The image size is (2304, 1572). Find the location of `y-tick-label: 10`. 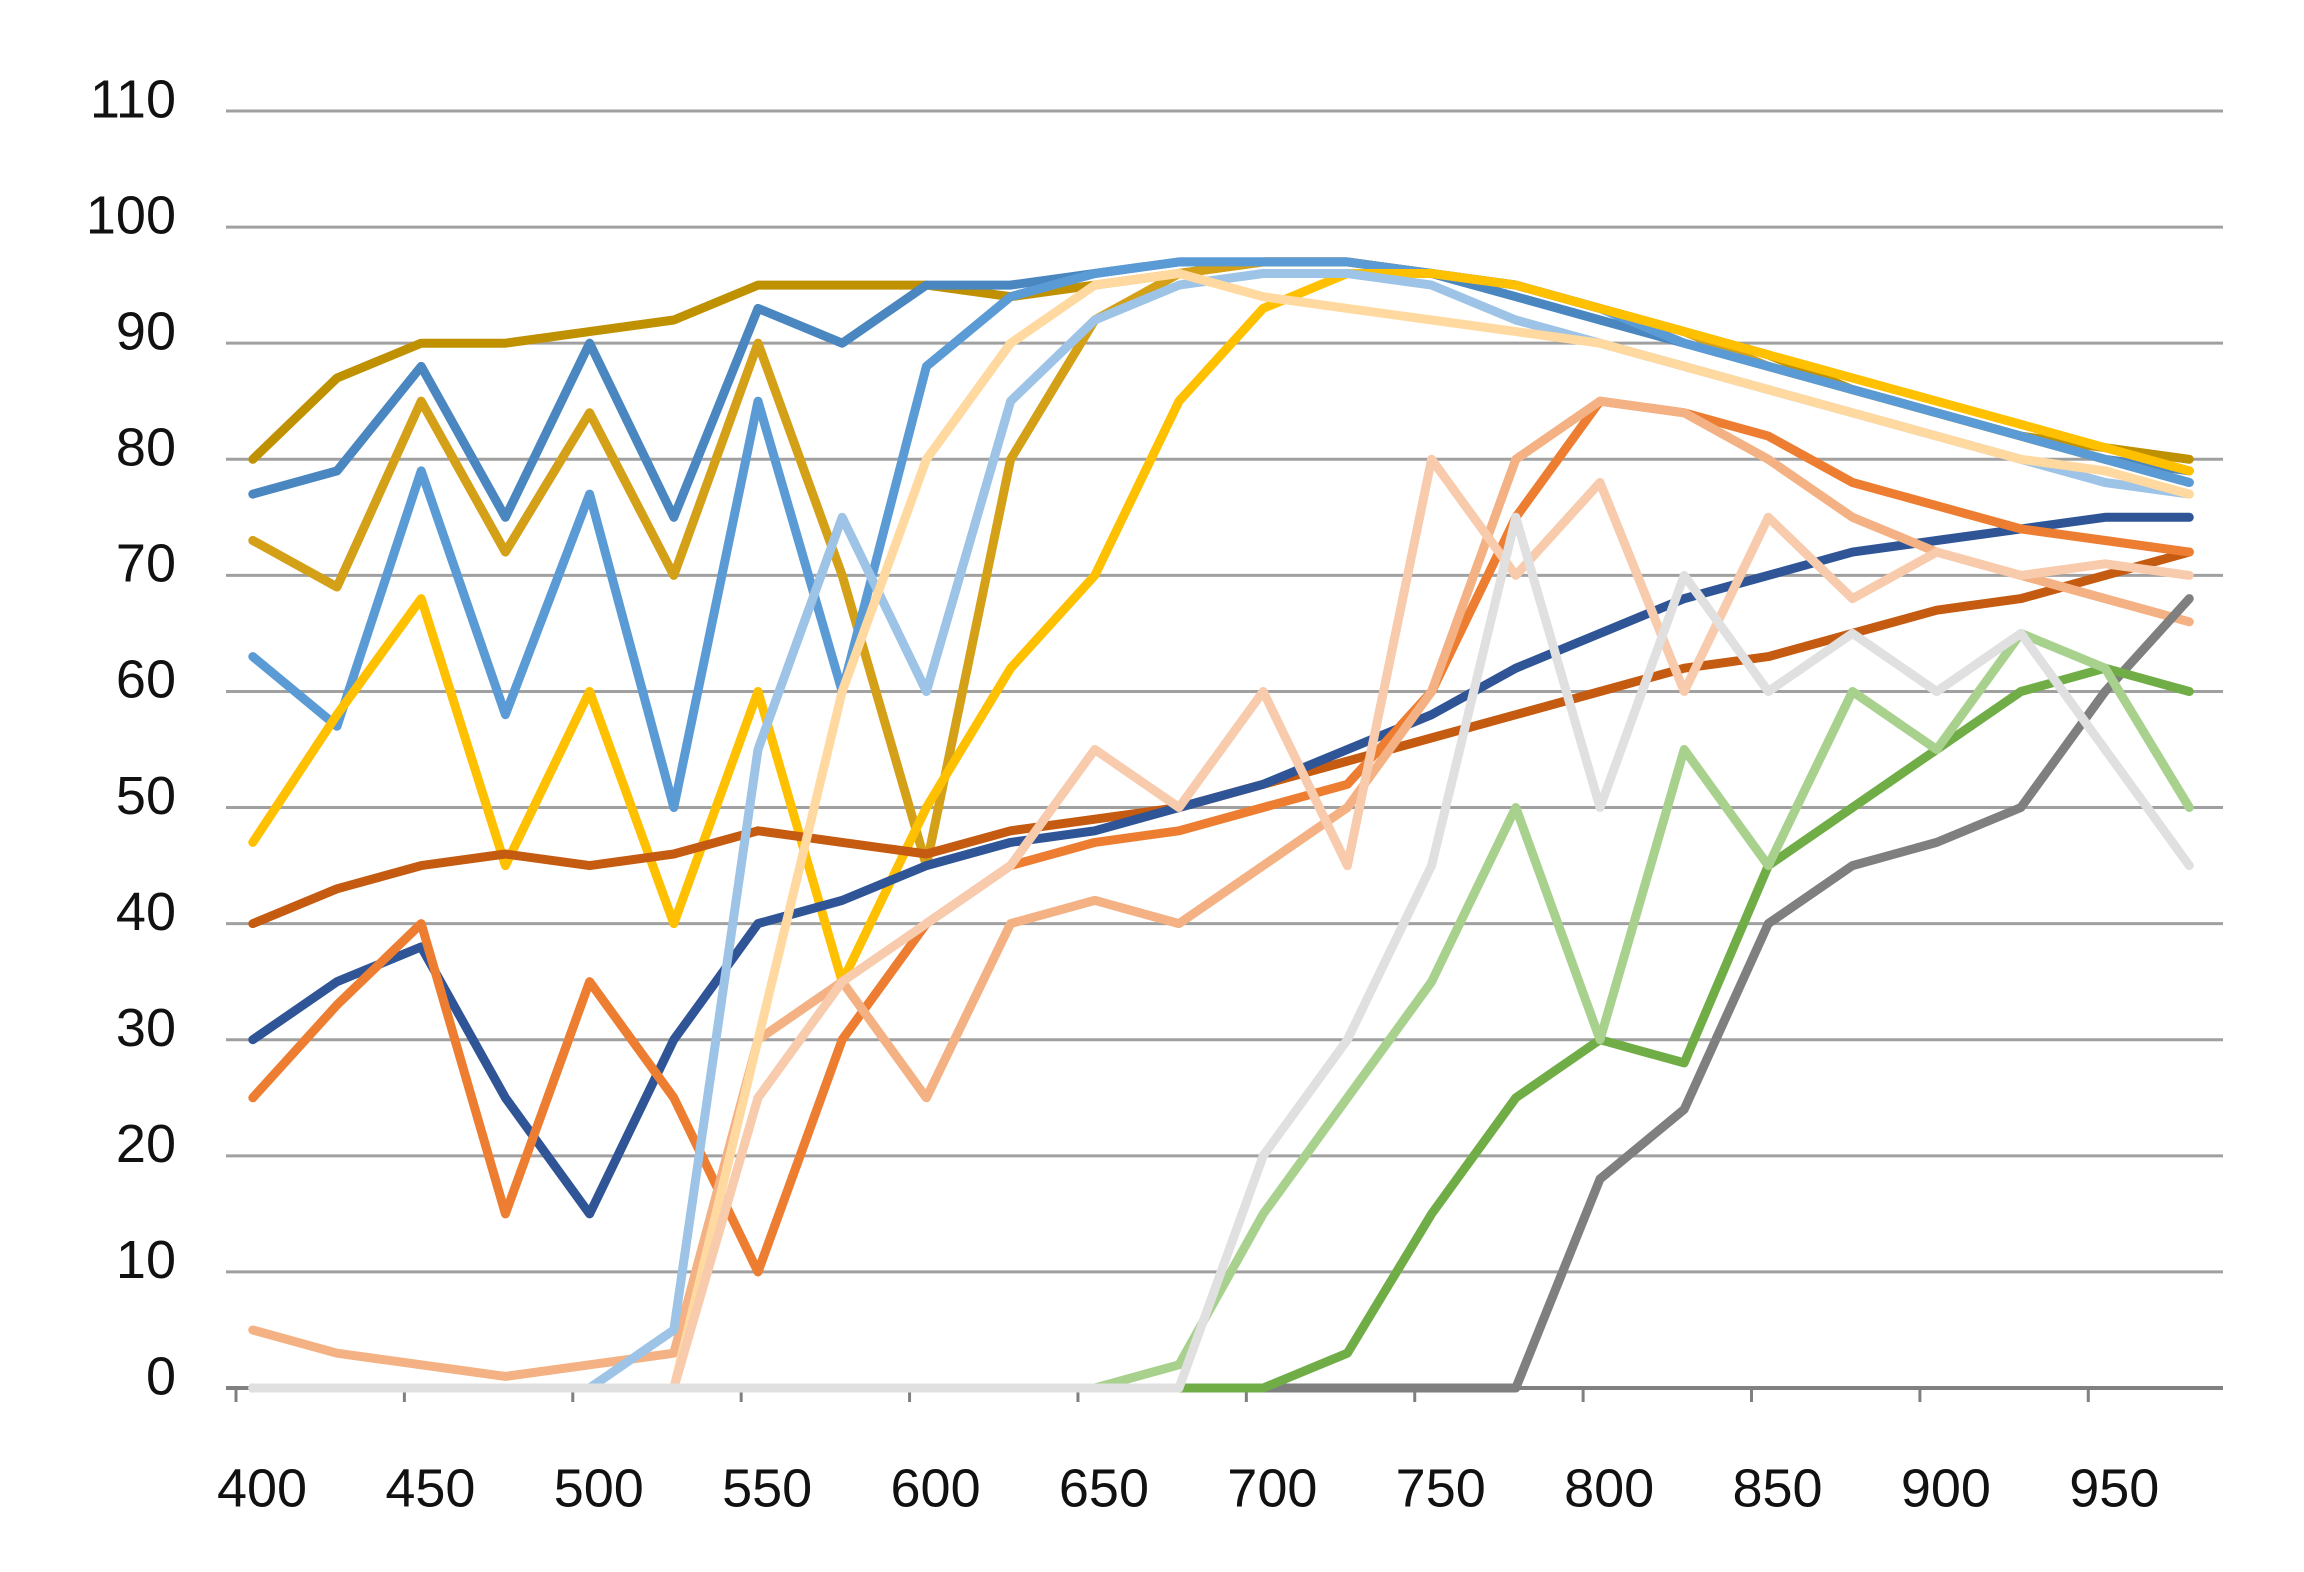

y-tick-label: 10 is located at coordinates (146, 1260).